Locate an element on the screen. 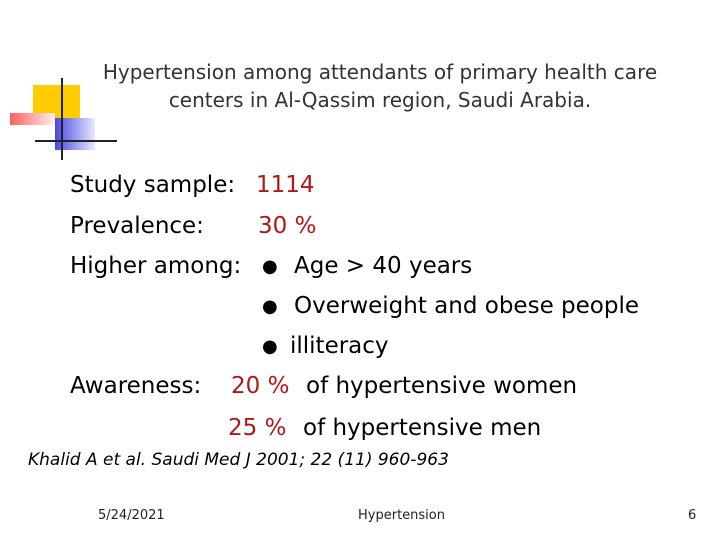 The image size is (720, 540). item: of hypertensive men is located at coordinates (422, 428).